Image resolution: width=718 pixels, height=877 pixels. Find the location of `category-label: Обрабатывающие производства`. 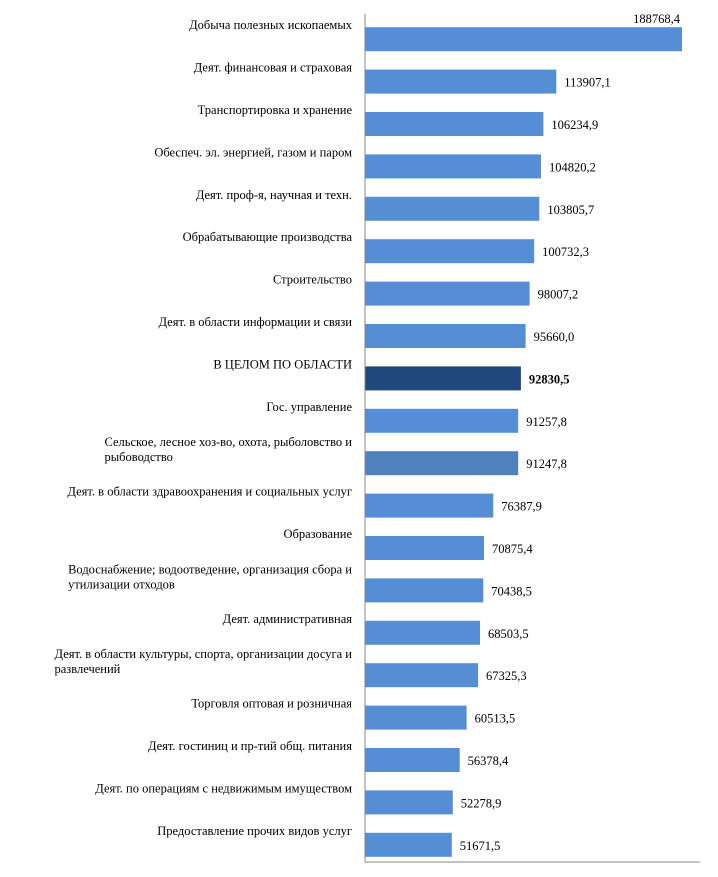

category-label: Обрабатывающие производства is located at coordinates (268, 237).